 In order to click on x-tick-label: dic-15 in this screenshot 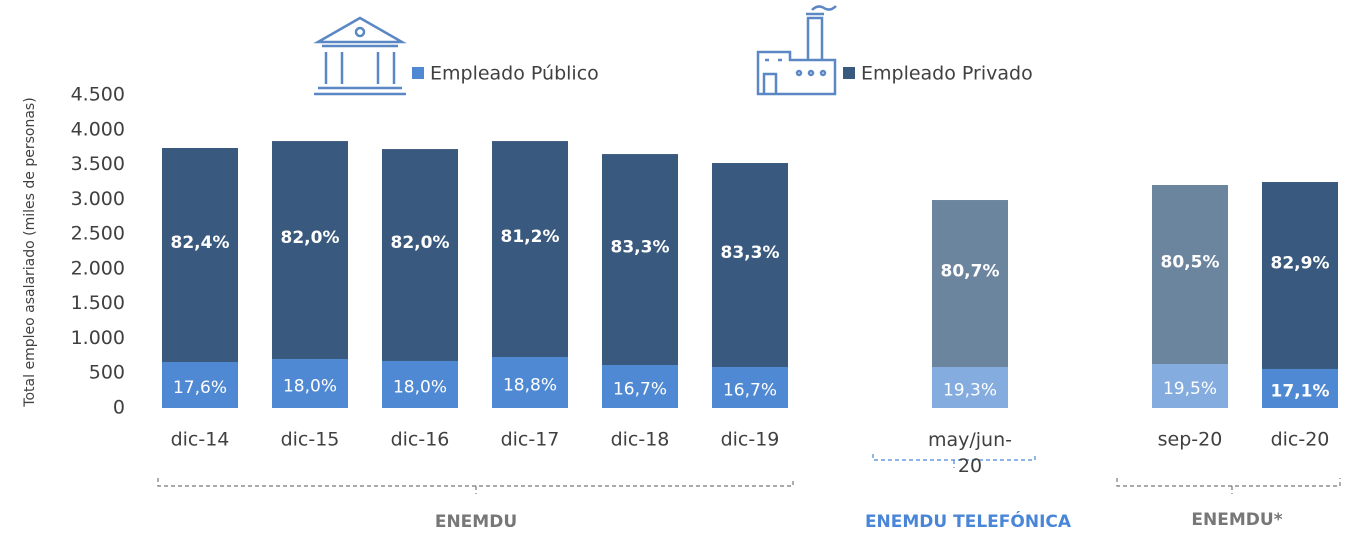, I will do `click(310, 440)`.